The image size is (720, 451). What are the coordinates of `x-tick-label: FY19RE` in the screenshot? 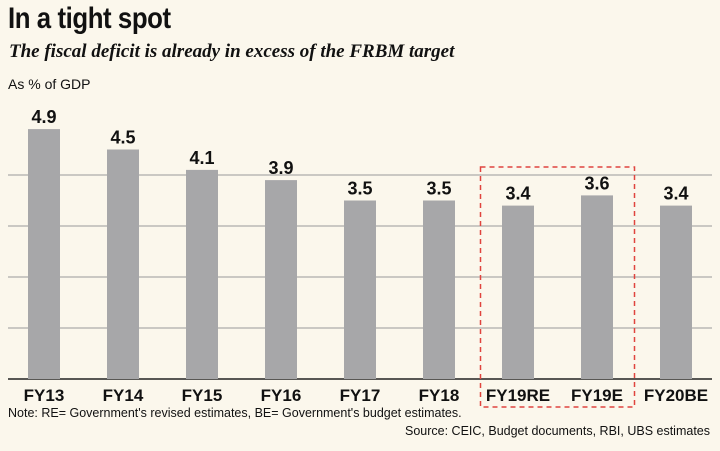 It's located at (518, 395).